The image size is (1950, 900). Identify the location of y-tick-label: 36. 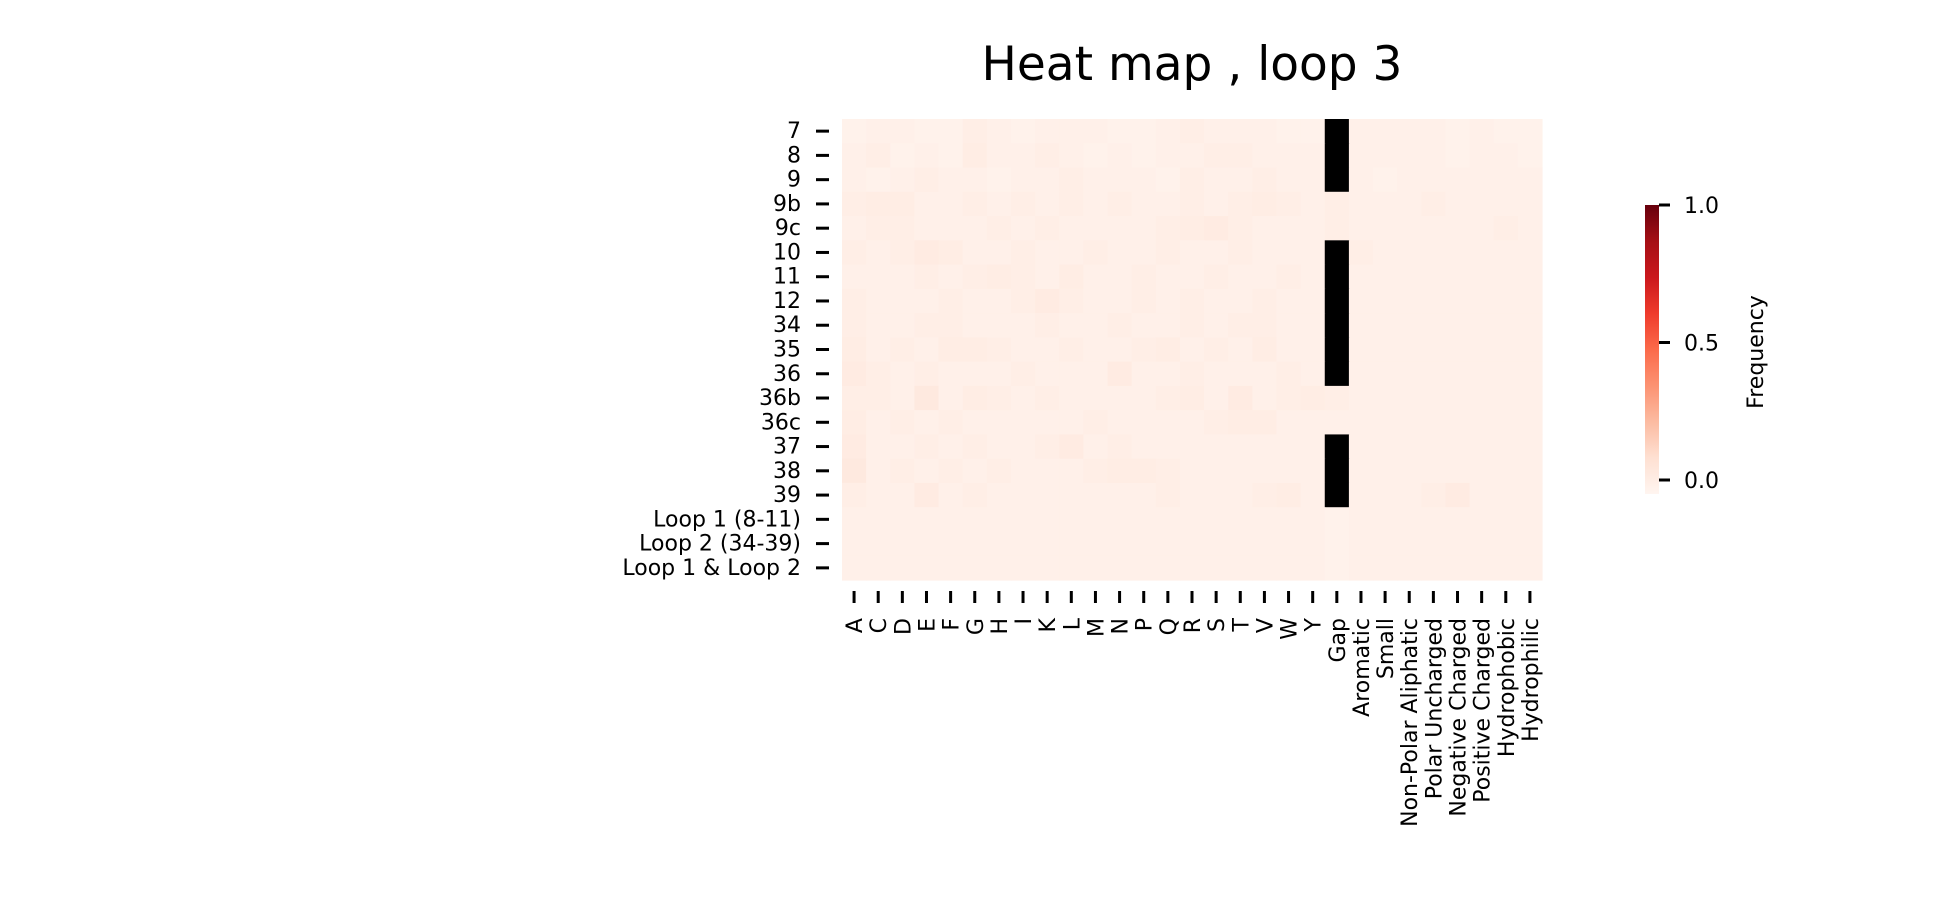
(787, 374).